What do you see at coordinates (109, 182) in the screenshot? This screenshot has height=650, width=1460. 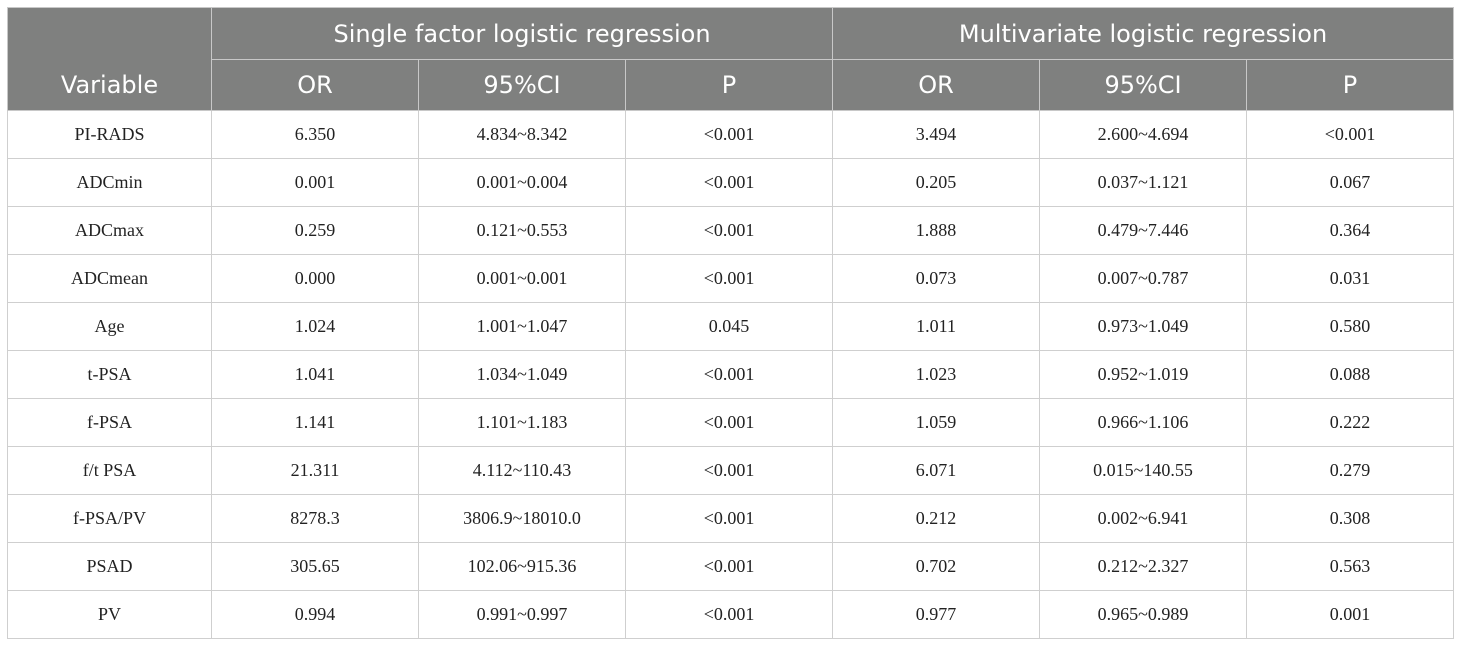 I see `variable-cell: ADCmin` at bounding box center [109, 182].